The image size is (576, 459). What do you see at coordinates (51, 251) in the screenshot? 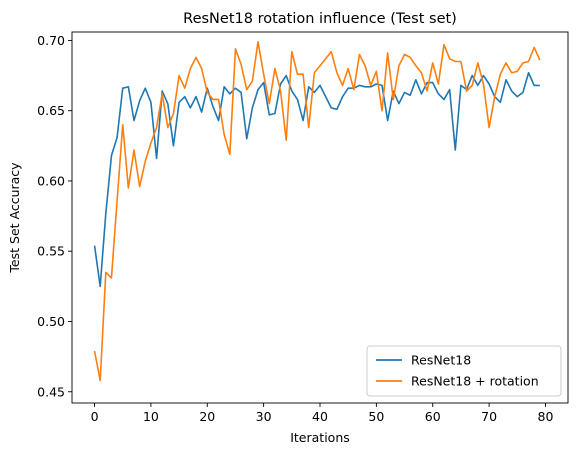
I see `y-tick-label: 0.55` at bounding box center [51, 251].